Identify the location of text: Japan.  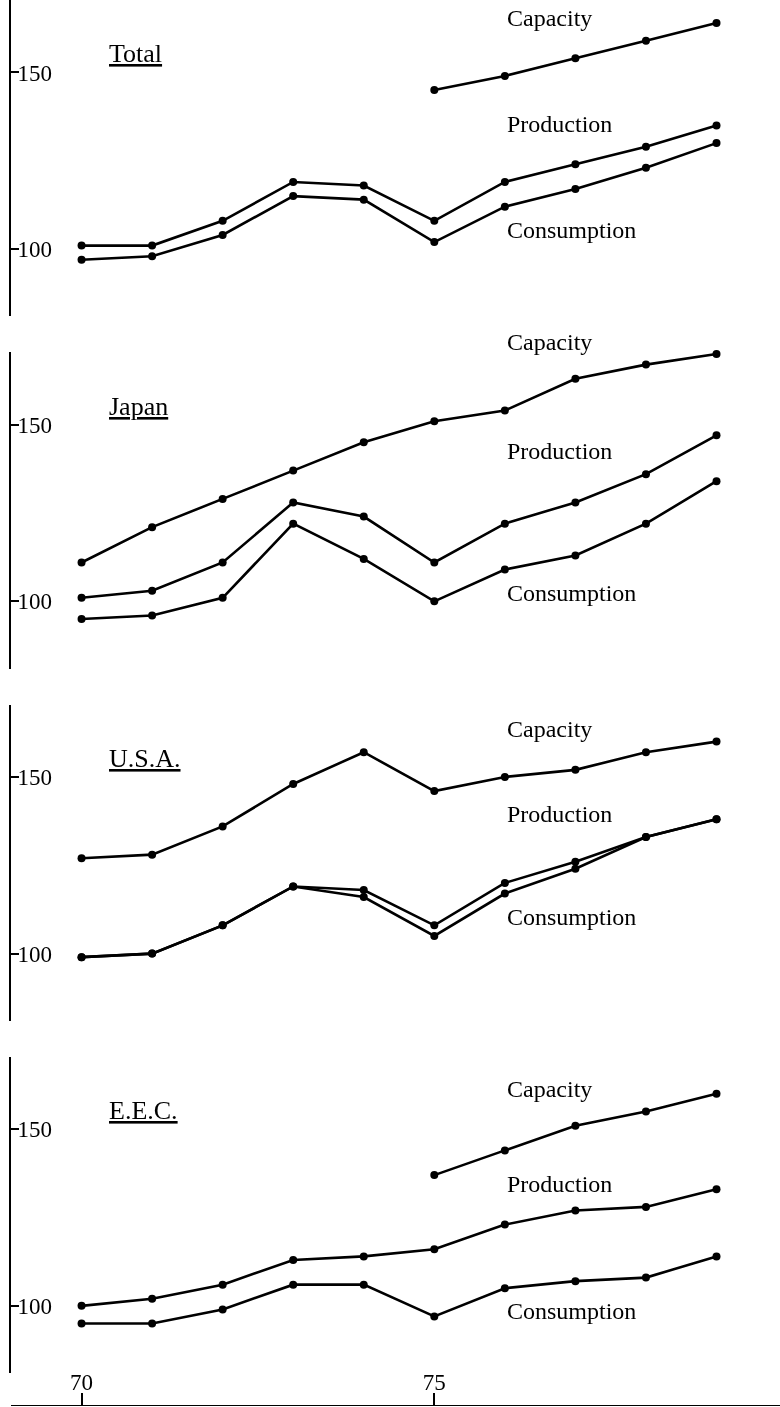
(139, 406).